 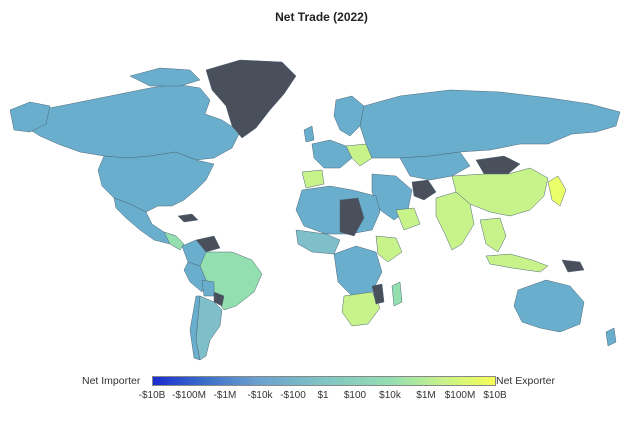 I want to click on region-canada, so click(x=132, y=122).